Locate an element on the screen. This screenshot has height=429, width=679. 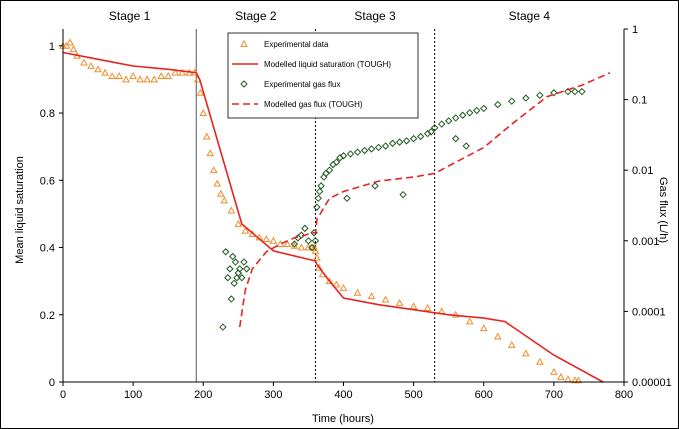
x-tick-label: 400 is located at coordinates (343, 395).